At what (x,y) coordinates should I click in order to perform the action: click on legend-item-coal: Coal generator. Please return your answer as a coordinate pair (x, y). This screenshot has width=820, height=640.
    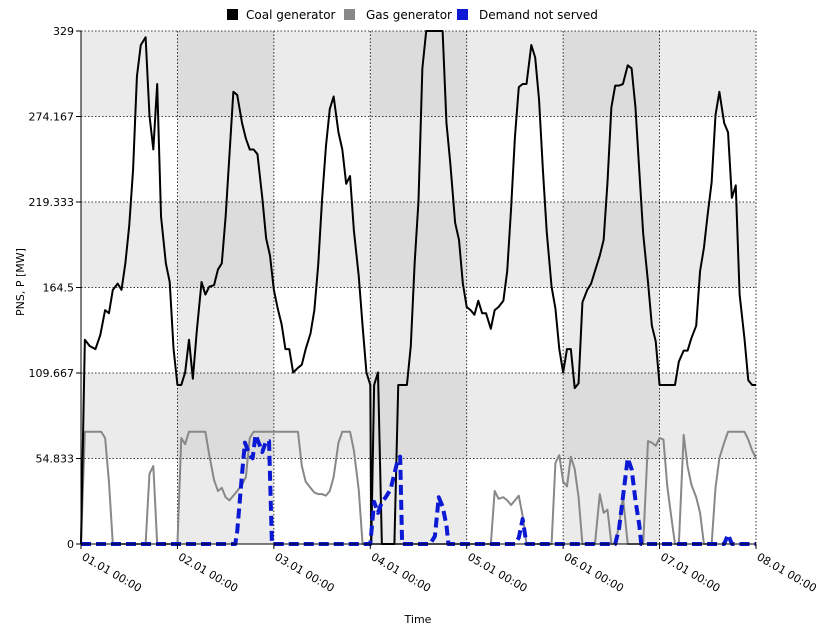
    Looking at the image, I should click on (281, 15).